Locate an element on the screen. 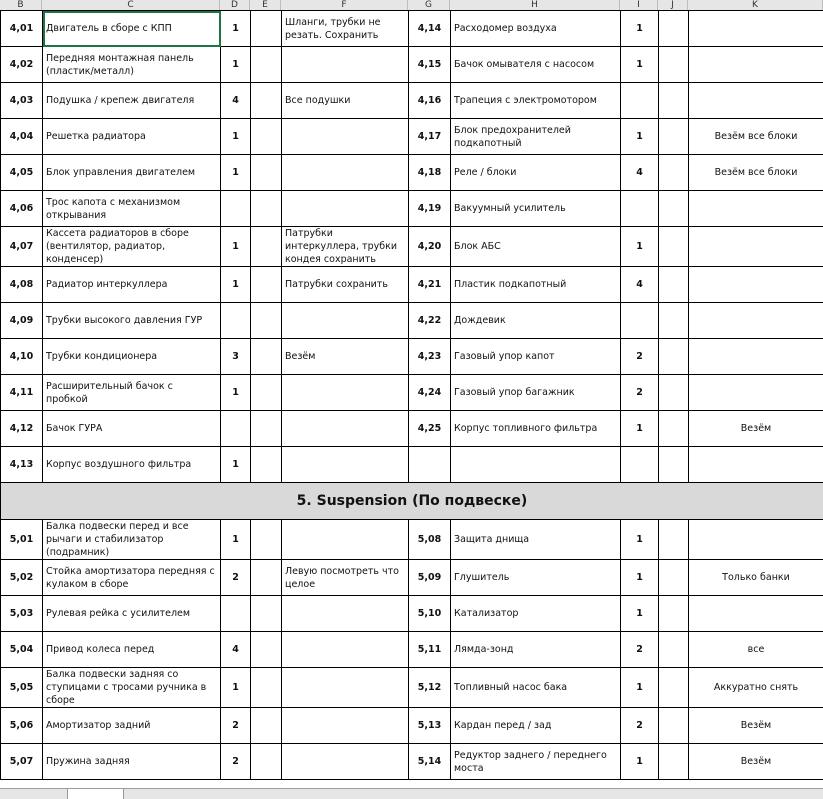  column-header-k: K is located at coordinates (755, 5).